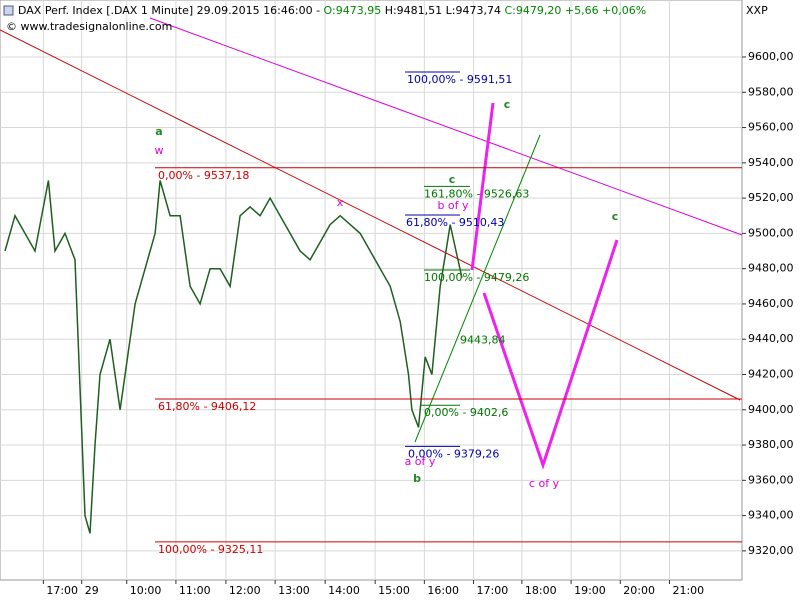  Describe the element at coordinates (771, 268) in the screenshot. I see `y-tick-label: 9480,00` at that location.